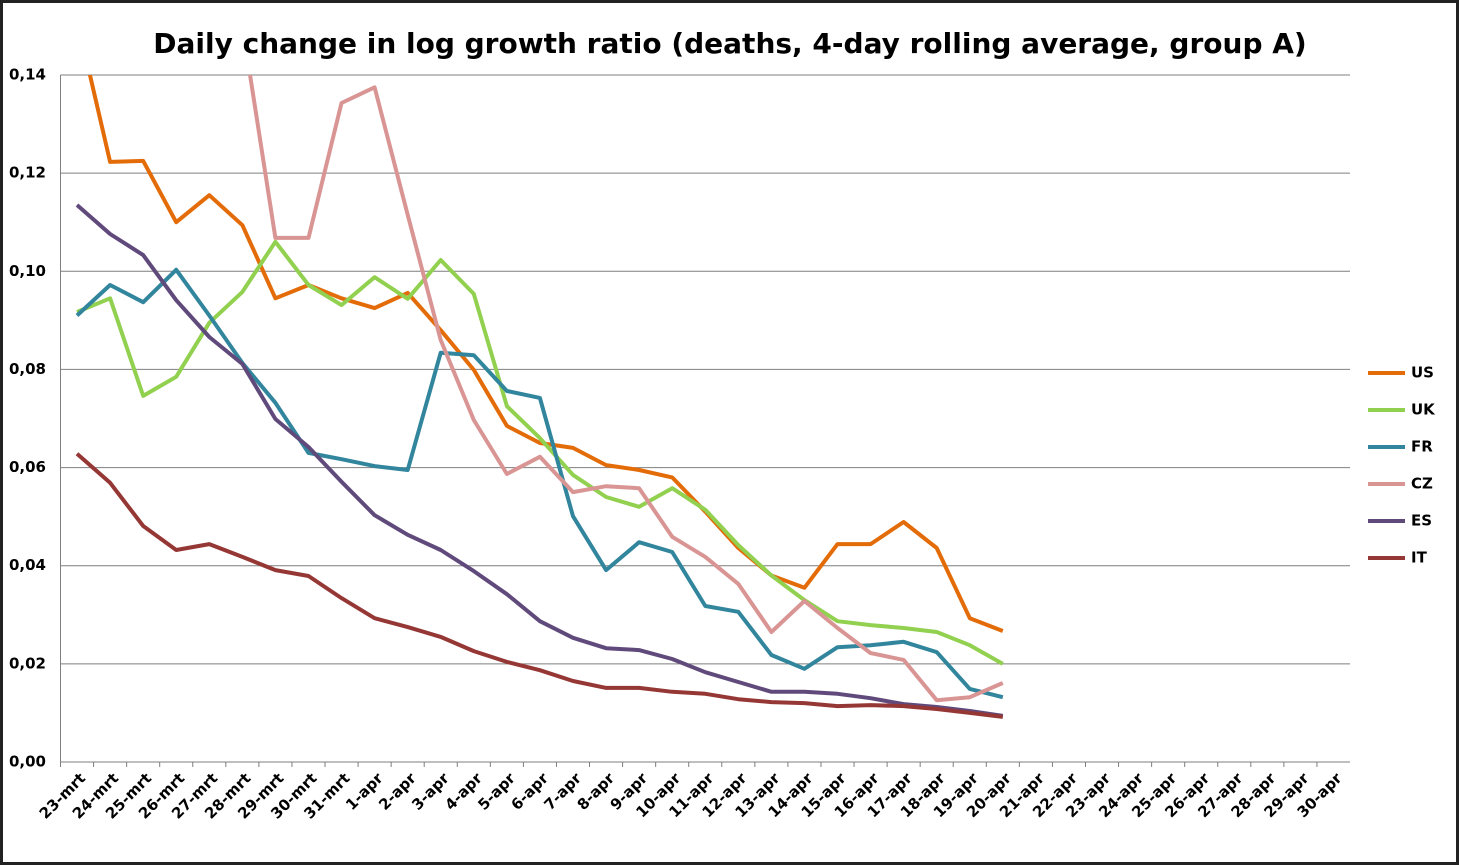 The image size is (1459, 865). I want to click on legend-label: UK, so click(1423, 410).